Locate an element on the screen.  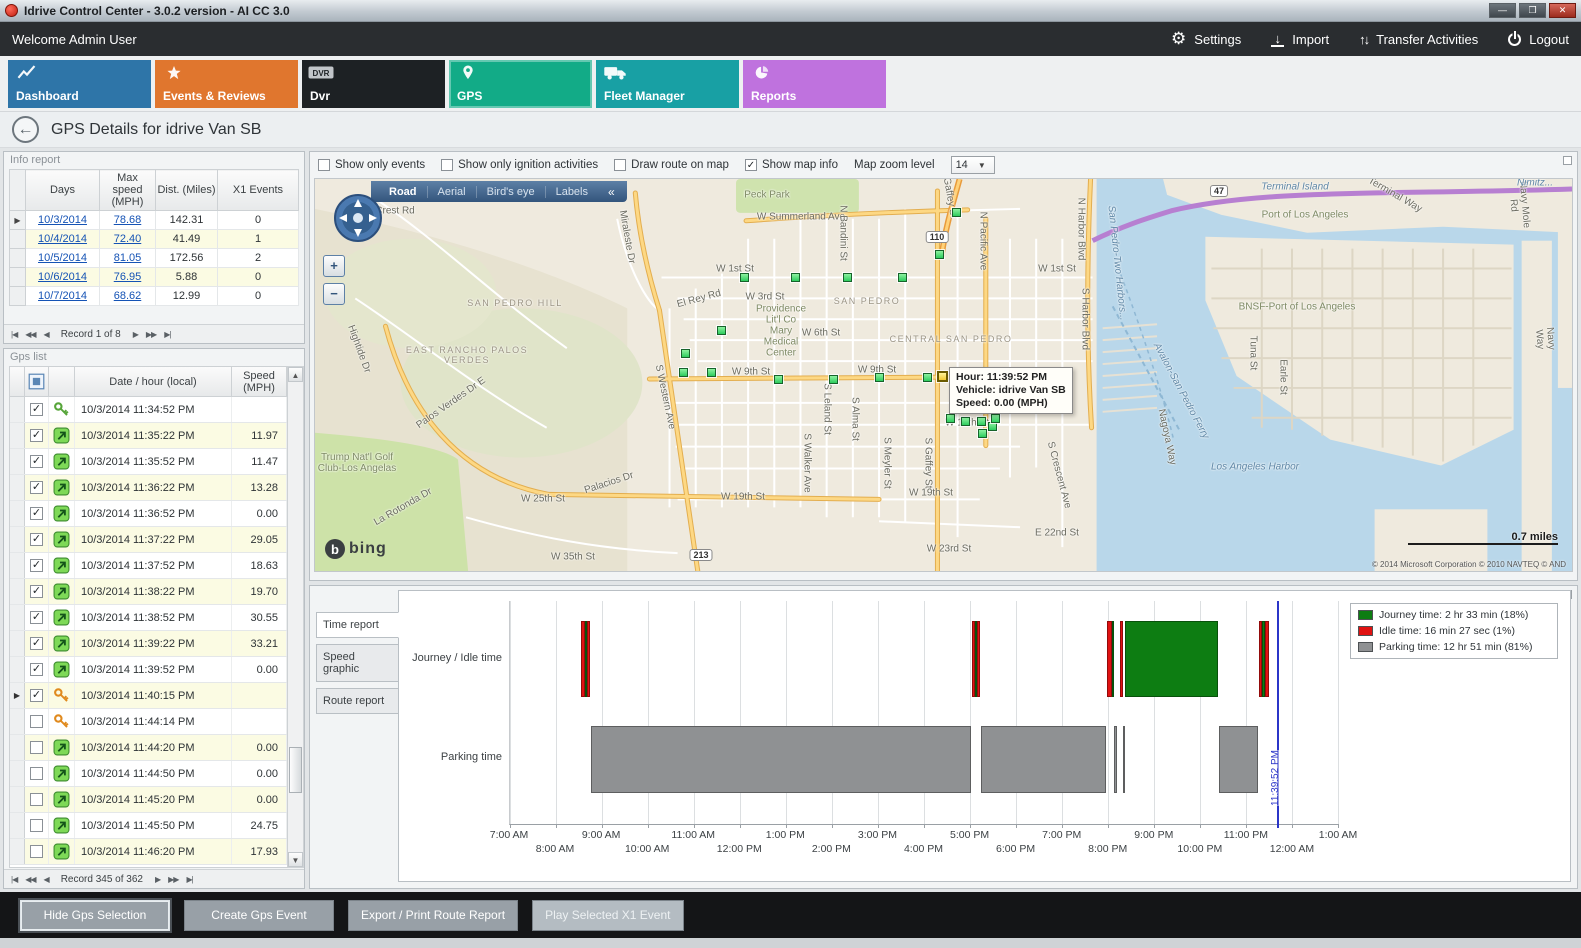
gps-list-row: 10/3/2014 11:45:50 PM 24.75 is located at coordinates (148, 826).